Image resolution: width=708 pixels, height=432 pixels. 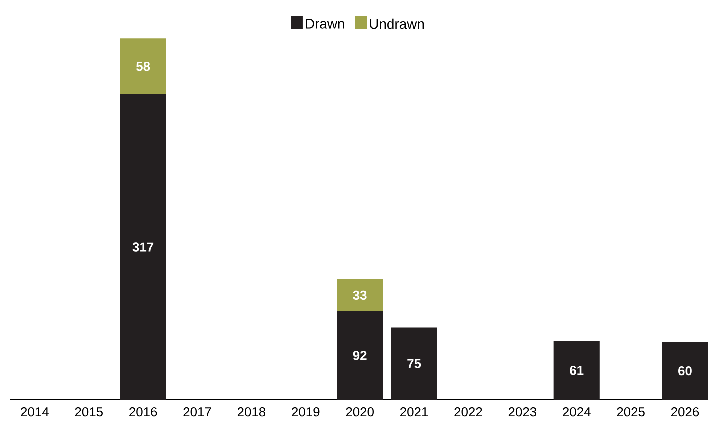 I want to click on x-tick-label: 2026, so click(x=686, y=412).